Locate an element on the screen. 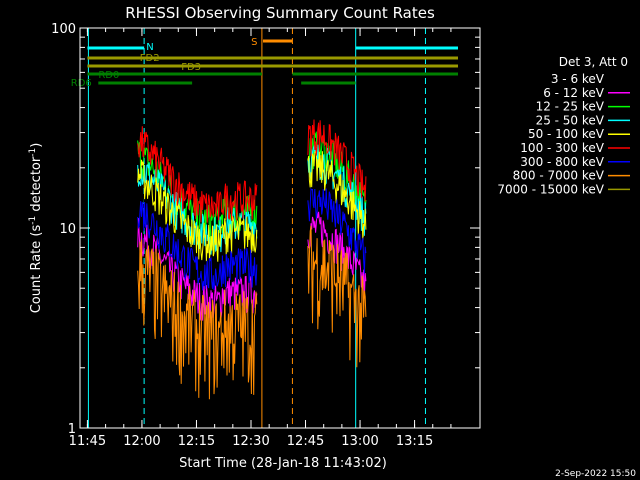  x-tick-label: 13:00 is located at coordinates (359, 441).